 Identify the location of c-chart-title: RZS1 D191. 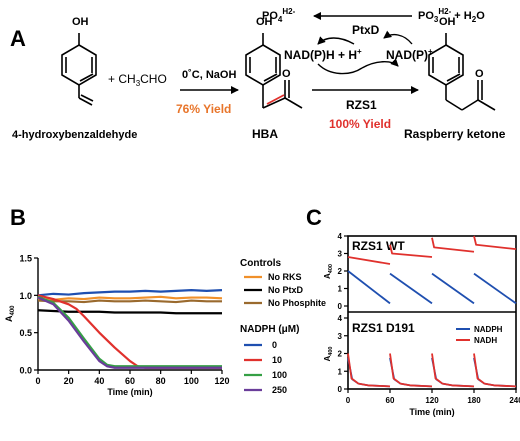
(383, 328).